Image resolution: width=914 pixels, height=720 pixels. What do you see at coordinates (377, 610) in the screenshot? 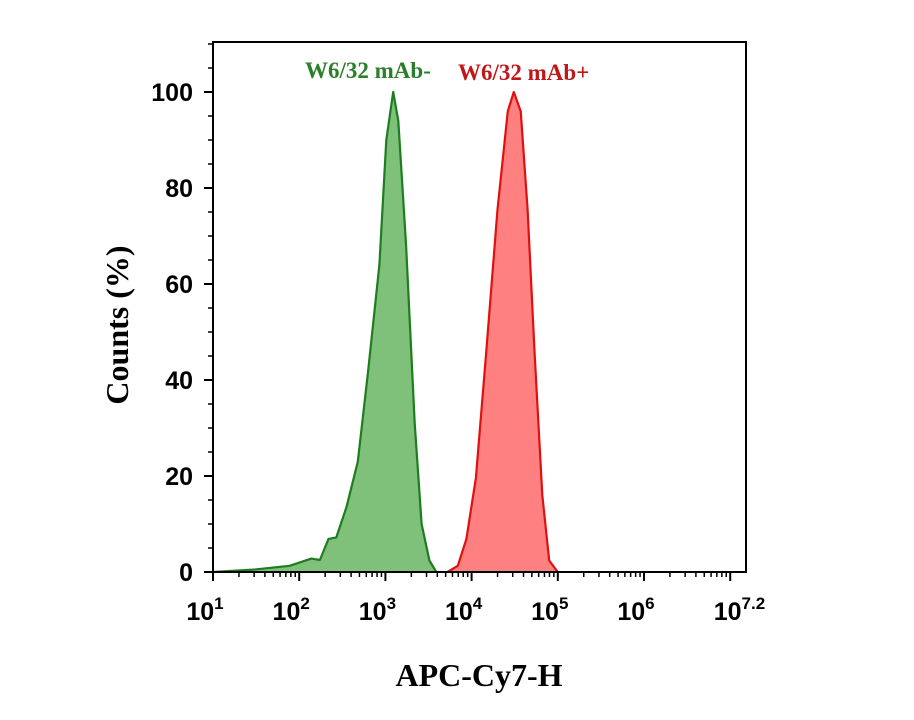
I see `x-tick-label: 10³` at bounding box center [377, 610].